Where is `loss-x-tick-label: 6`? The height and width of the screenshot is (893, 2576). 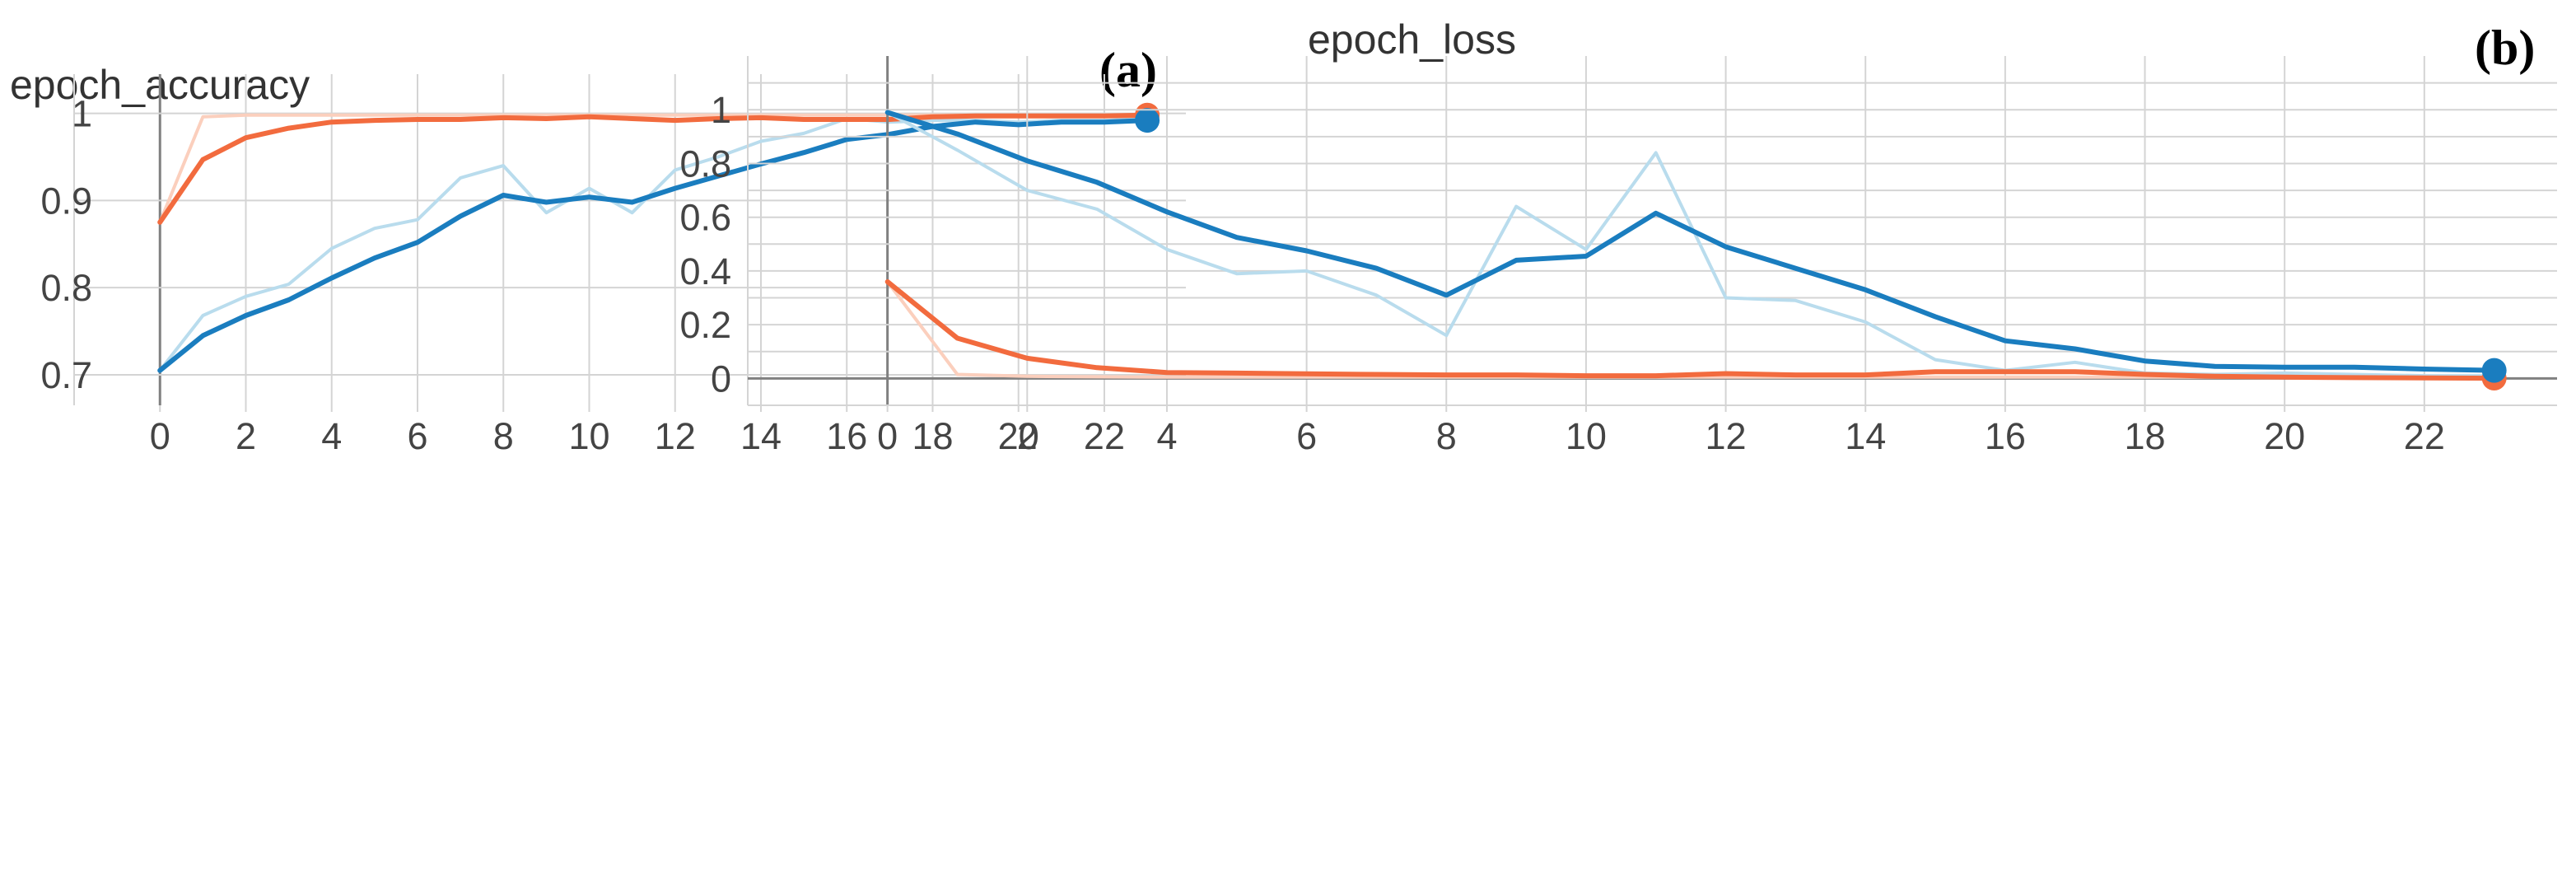 loss-x-tick-label: 6 is located at coordinates (1306, 436).